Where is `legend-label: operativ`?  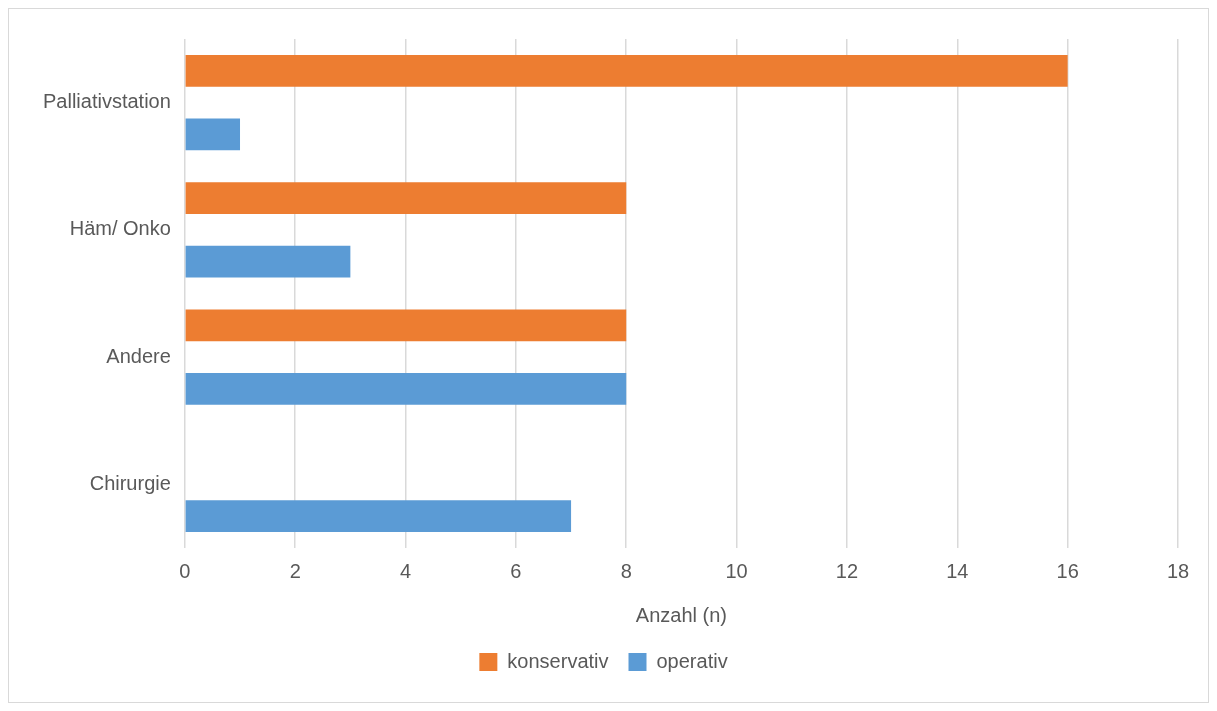 legend-label: operativ is located at coordinates (692, 660).